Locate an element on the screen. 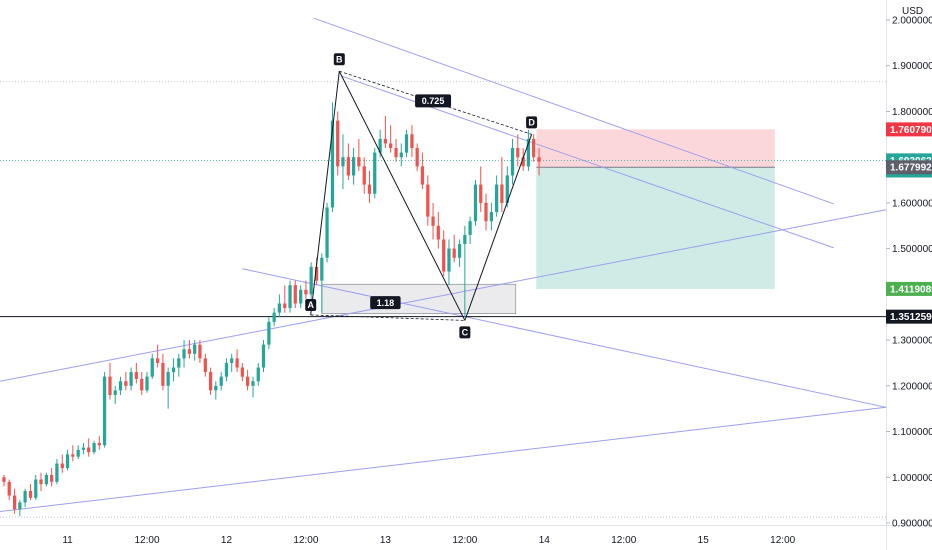  price-label: 1.41190891 is located at coordinates (909, 288).